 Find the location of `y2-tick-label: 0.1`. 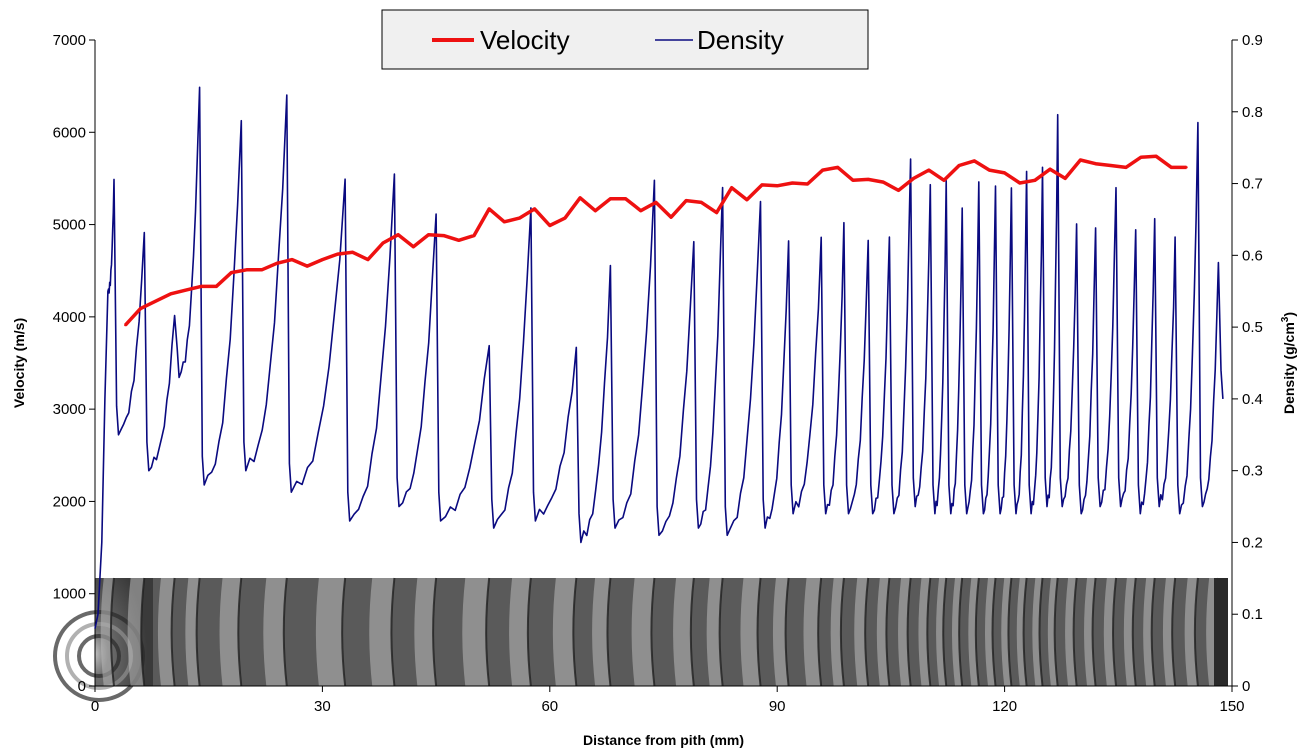

y2-tick-label: 0.1 is located at coordinates (1252, 614).